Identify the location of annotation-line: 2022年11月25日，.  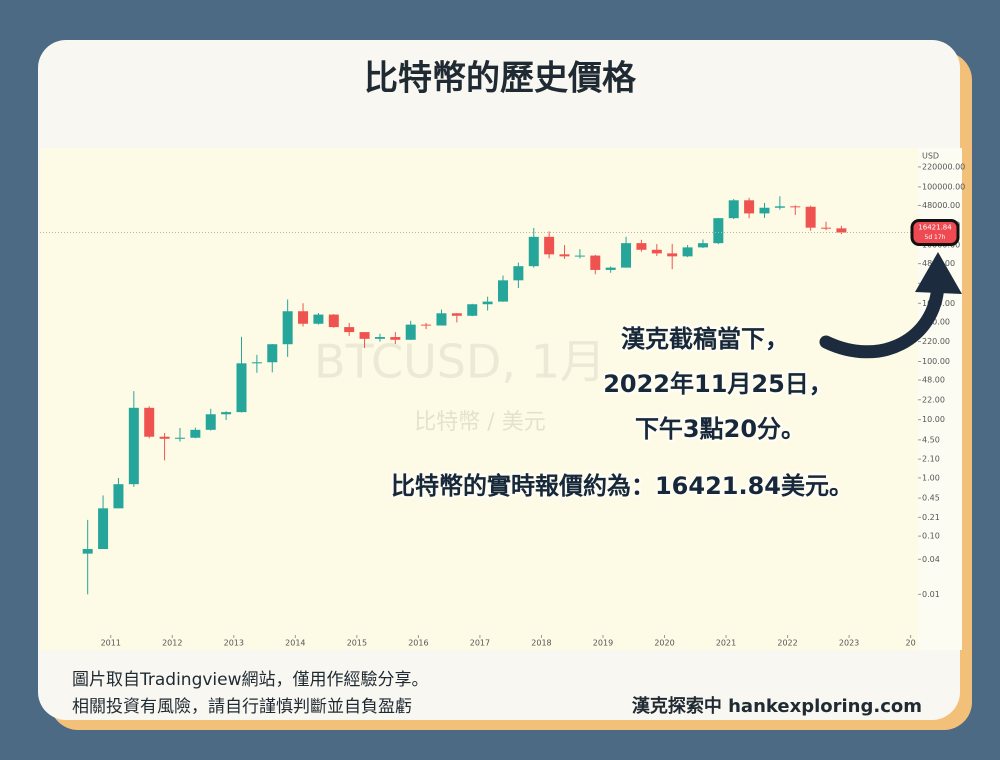
(718, 384).